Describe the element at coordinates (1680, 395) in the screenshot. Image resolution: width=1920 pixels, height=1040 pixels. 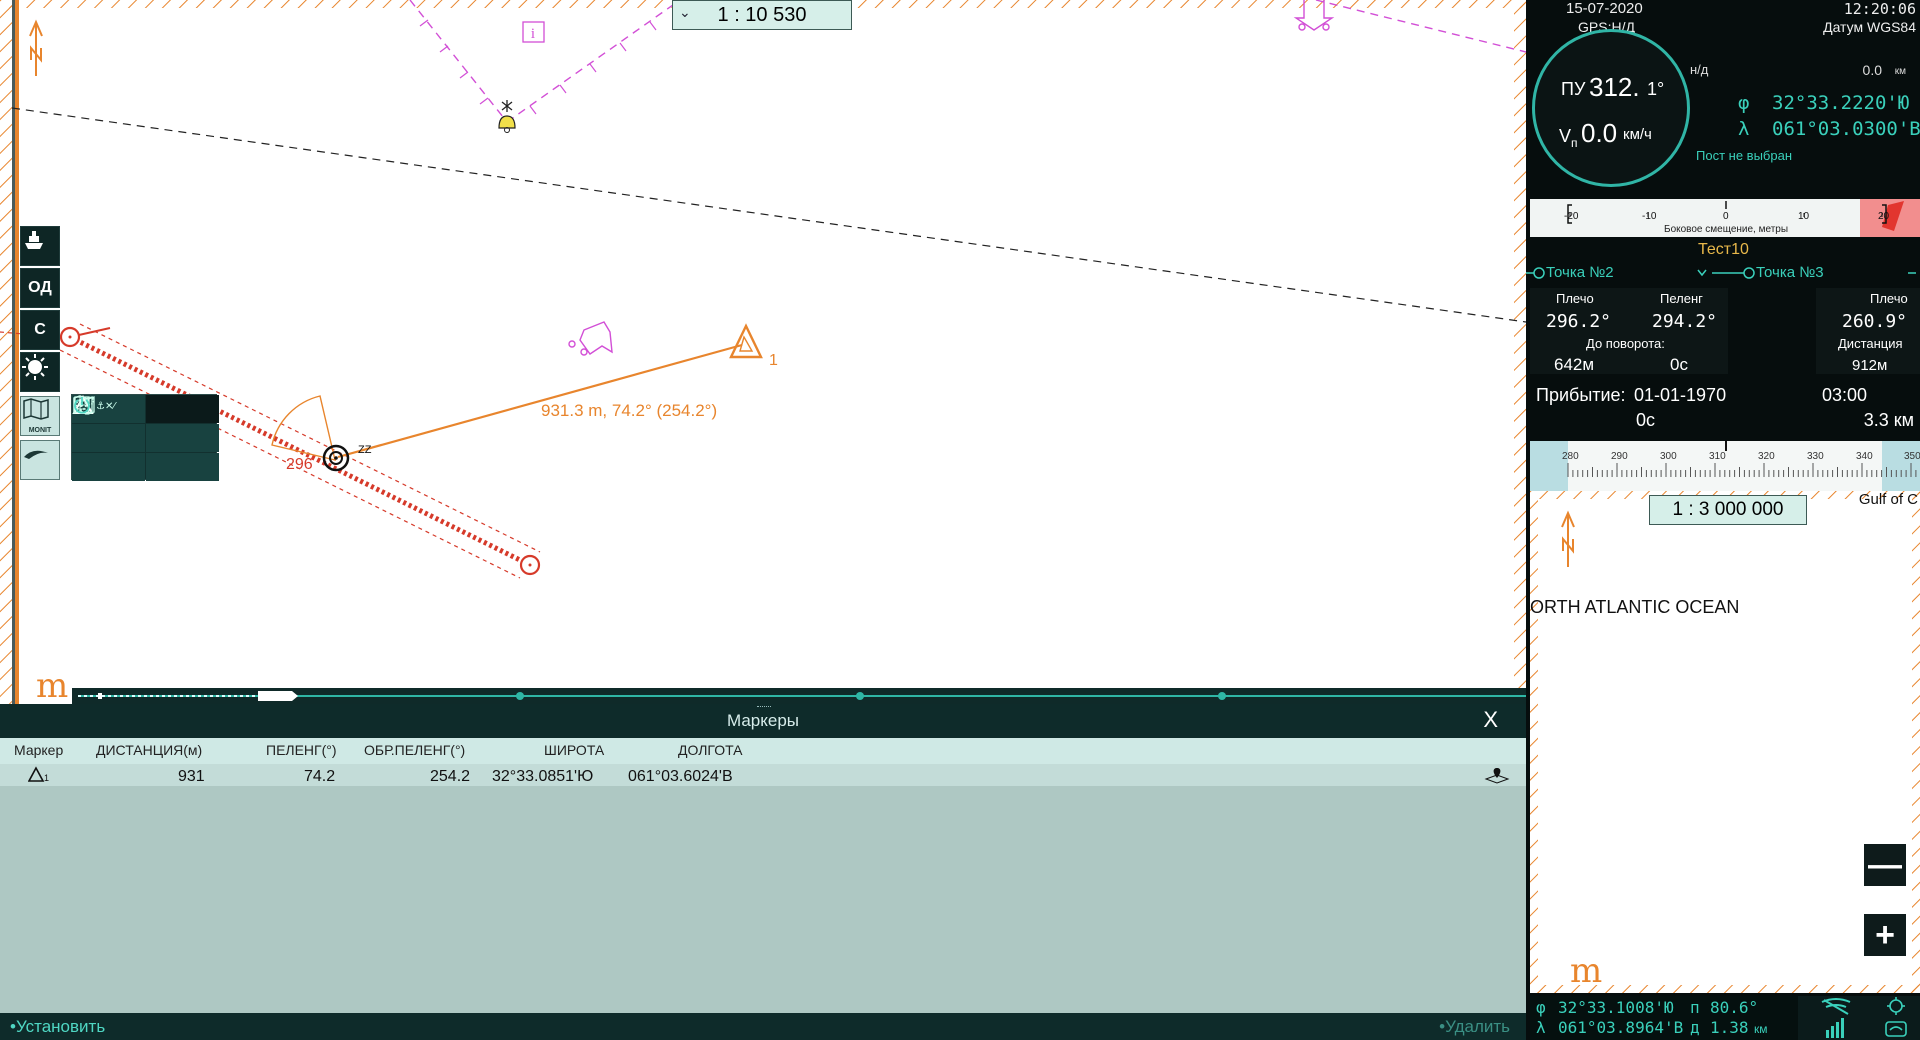
I see `arrival-date: 01-01-1970` at that location.